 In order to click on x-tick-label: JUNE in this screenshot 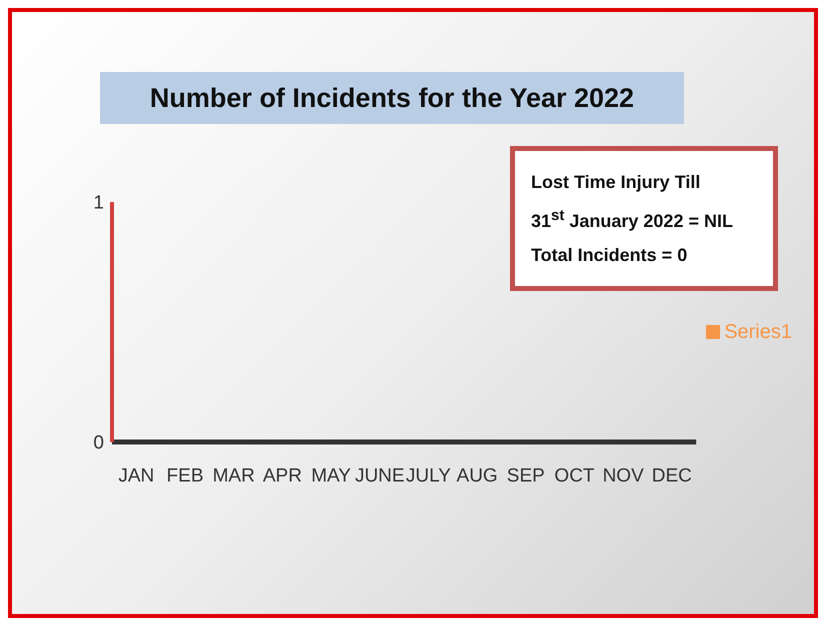, I will do `click(379, 475)`.